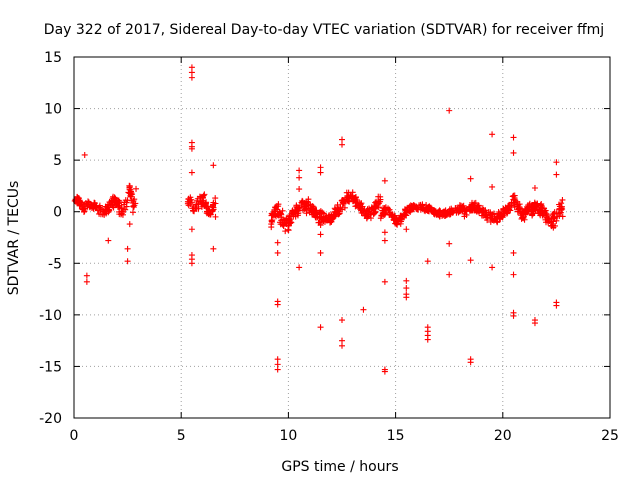 Image resolution: width=640 pixels, height=480 pixels. I want to click on x-tick-label: 15, so click(396, 436).